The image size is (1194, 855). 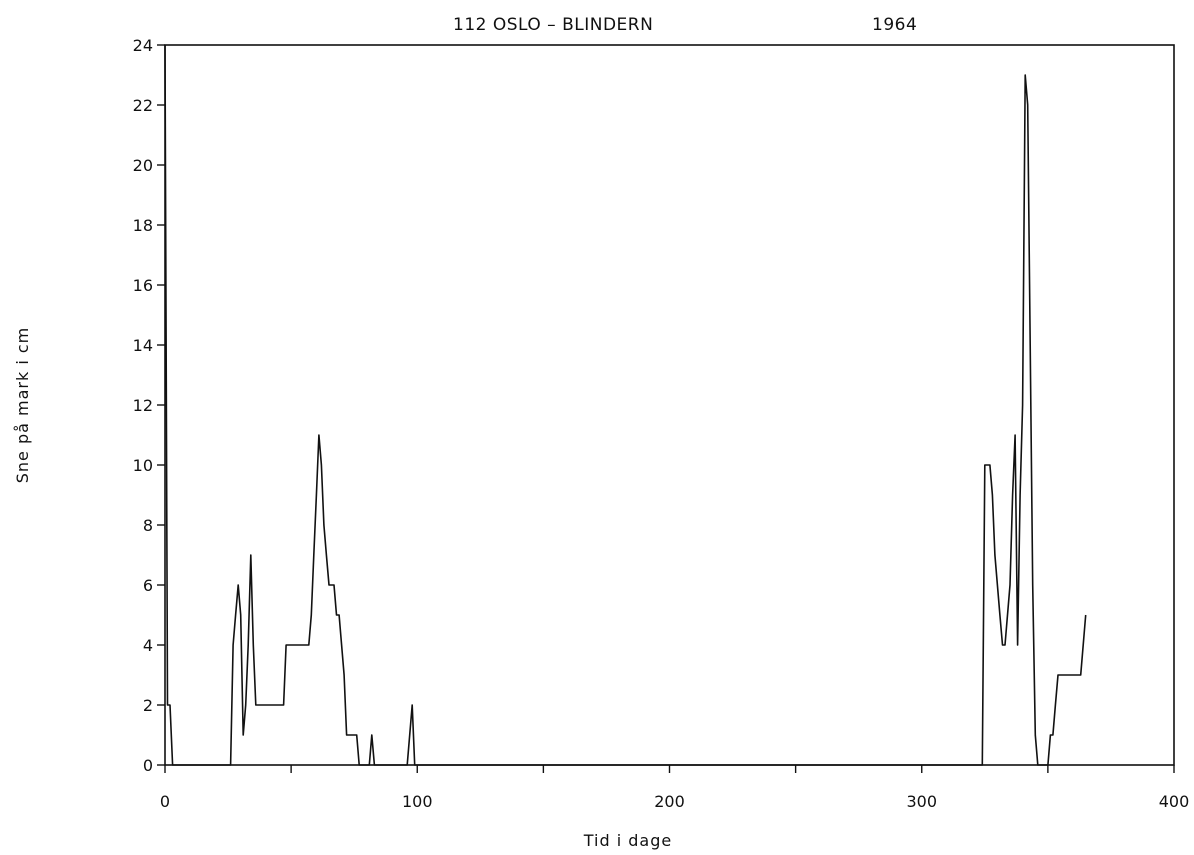 I want to click on y-tick-label: 10, so click(x=143, y=465).